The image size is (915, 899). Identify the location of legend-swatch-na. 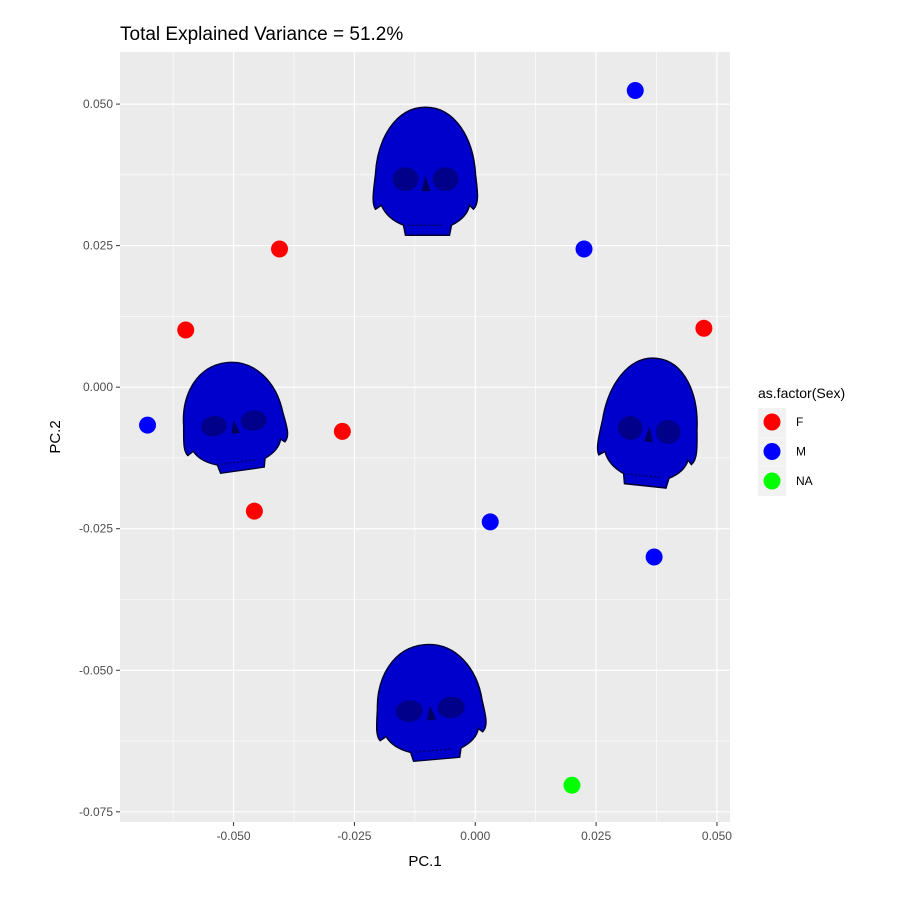
(772, 481).